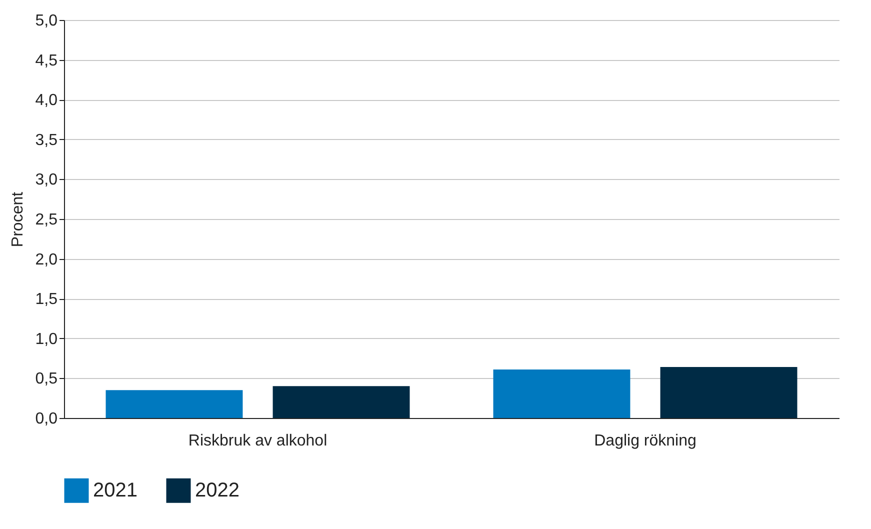 The height and width of the screenshot is (529, 871). I want to click on x-tick-label: Daglig rökning, so click(645, 441).